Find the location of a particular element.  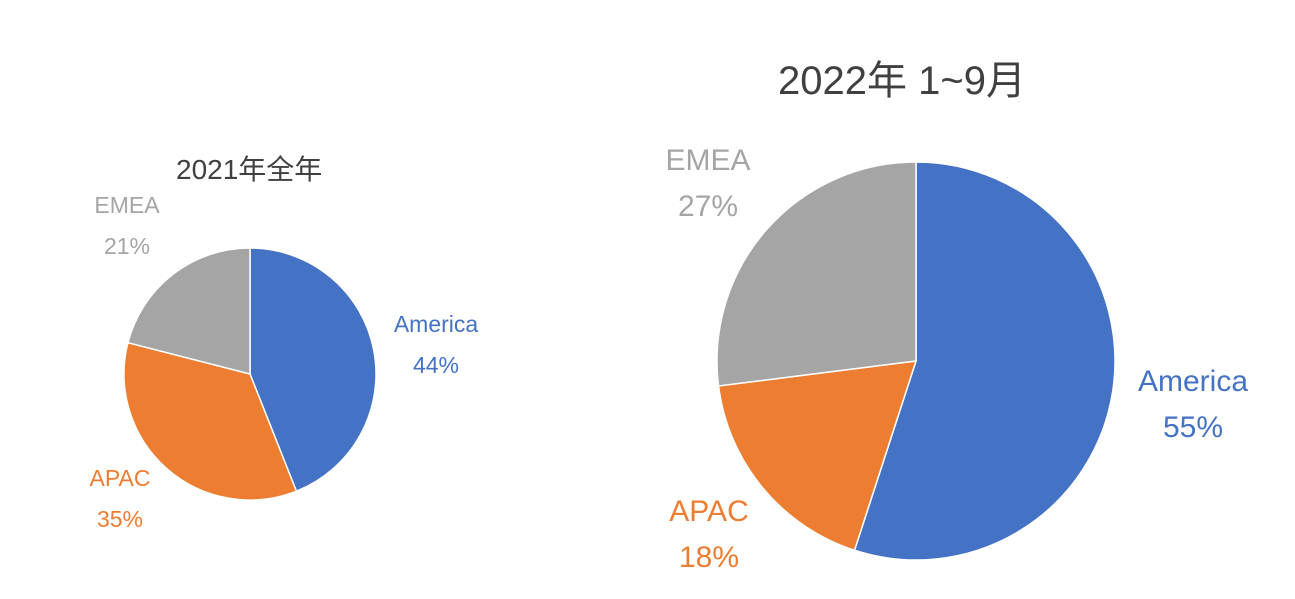

label-america: America 55% is located at coordinates (1193, 405).